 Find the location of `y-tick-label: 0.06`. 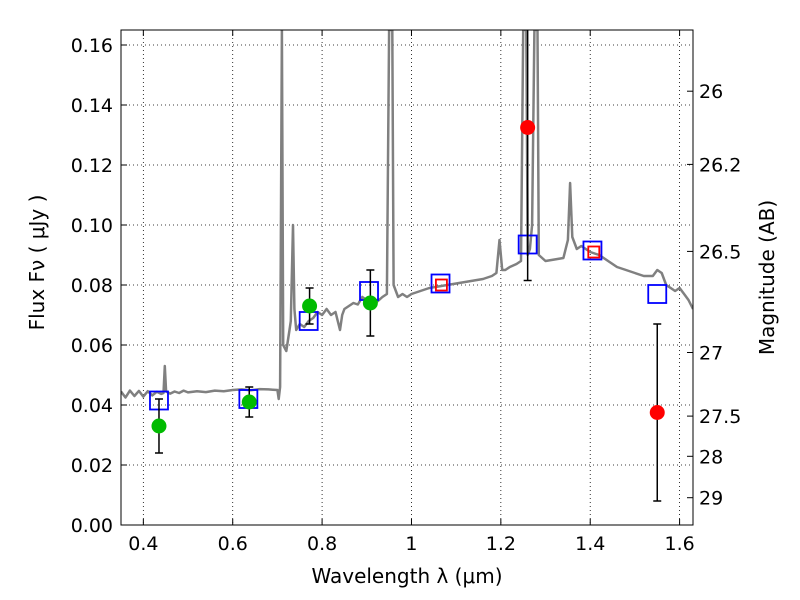

y-tick-label: 0.06 is located at coordinates (92, 346).